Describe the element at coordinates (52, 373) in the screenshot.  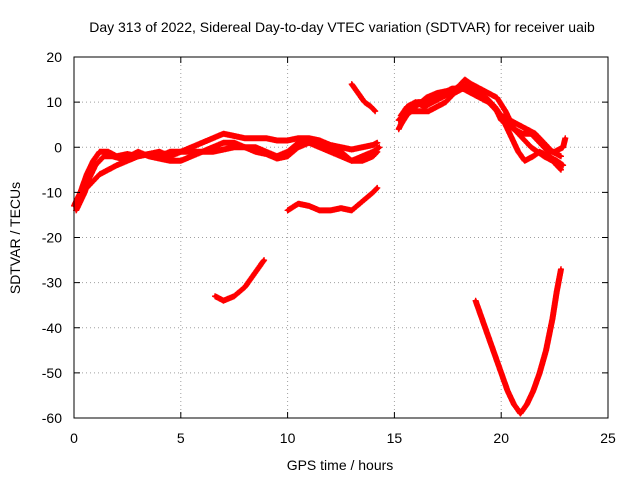
I see `y-tick-label: -50` at that location.